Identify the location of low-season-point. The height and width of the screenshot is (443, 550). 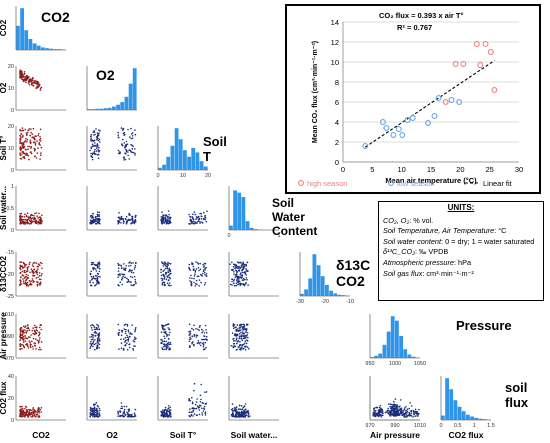
(428, 123).